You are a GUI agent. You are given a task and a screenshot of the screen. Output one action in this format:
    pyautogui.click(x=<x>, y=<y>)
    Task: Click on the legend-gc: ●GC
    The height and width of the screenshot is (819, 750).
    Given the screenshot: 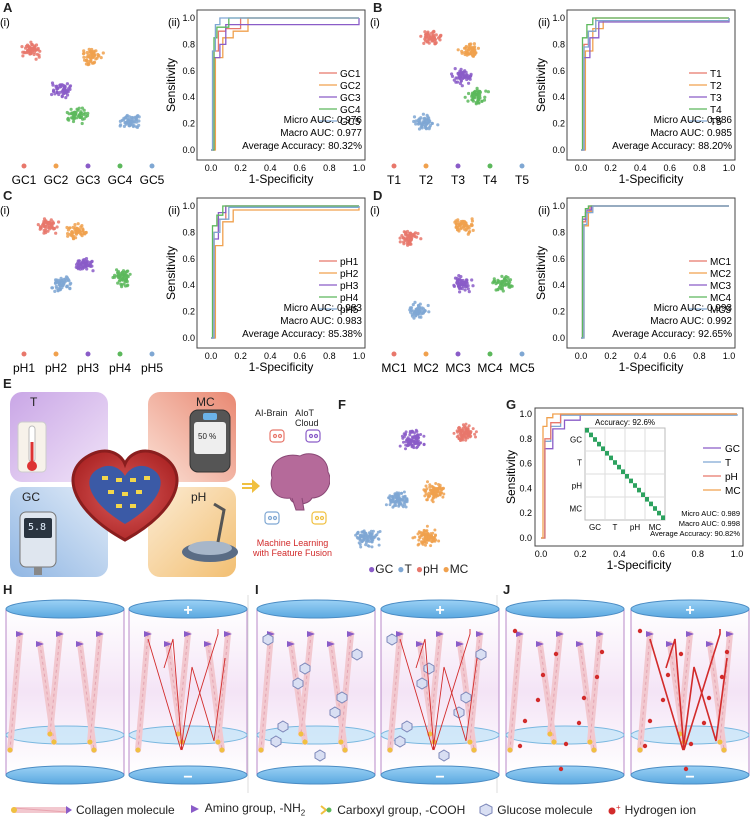 What is the action you would take?
    pyautogui.click(x=381, y=569)
    